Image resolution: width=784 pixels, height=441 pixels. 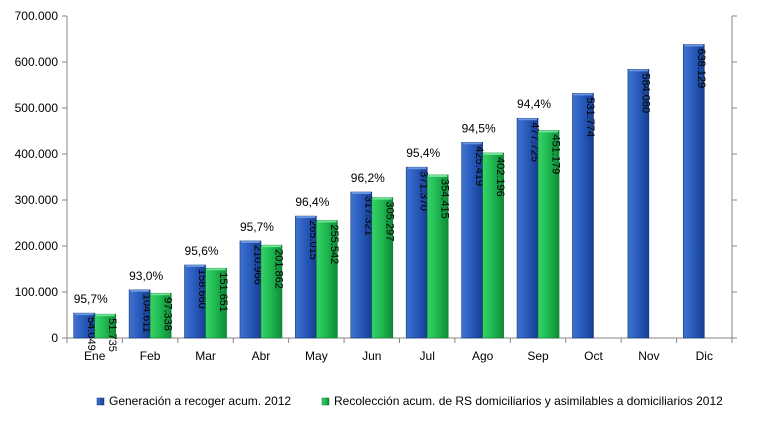 I want to click on data-label: 255.542, so click(x=334, y=244).